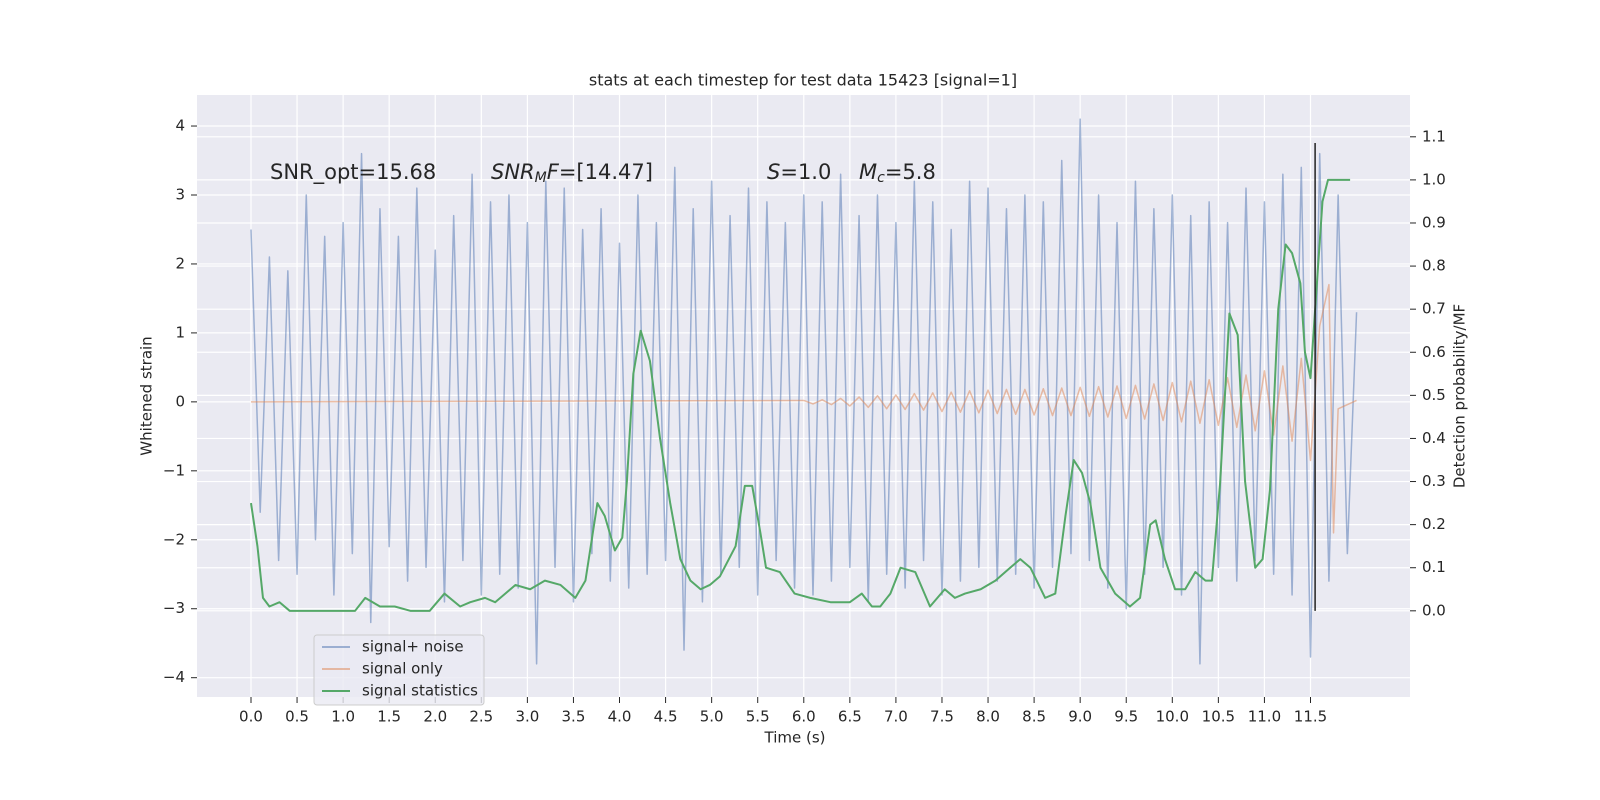 This screenshot has height=800, width=1600. I want to click on y2-tick-label: 1.1, so click(1434, 136).